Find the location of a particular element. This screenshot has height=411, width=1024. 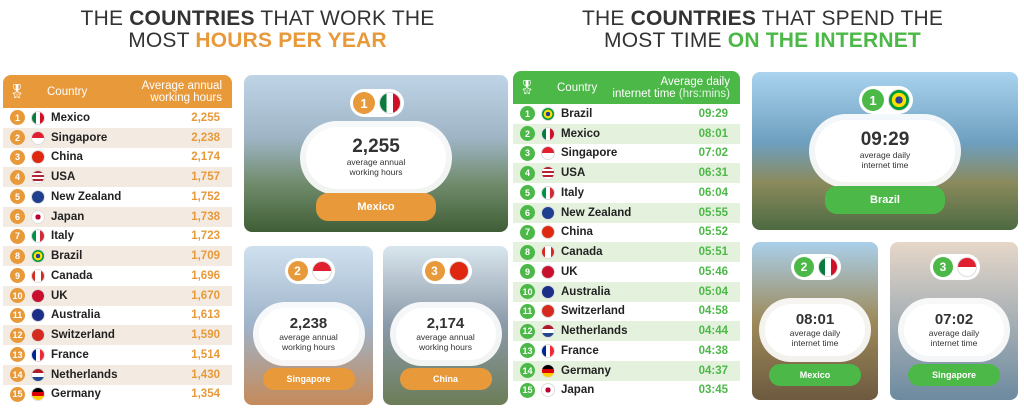

header-value-l2: internet time is located at coordinates (644, 93).